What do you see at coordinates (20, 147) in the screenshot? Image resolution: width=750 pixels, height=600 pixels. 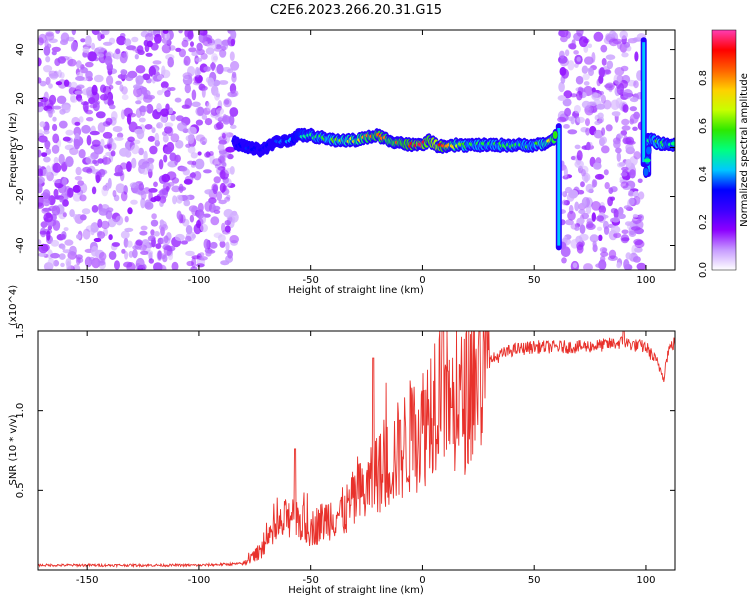 I see `y-tick-label: 0` at bounding box center [20, 147].